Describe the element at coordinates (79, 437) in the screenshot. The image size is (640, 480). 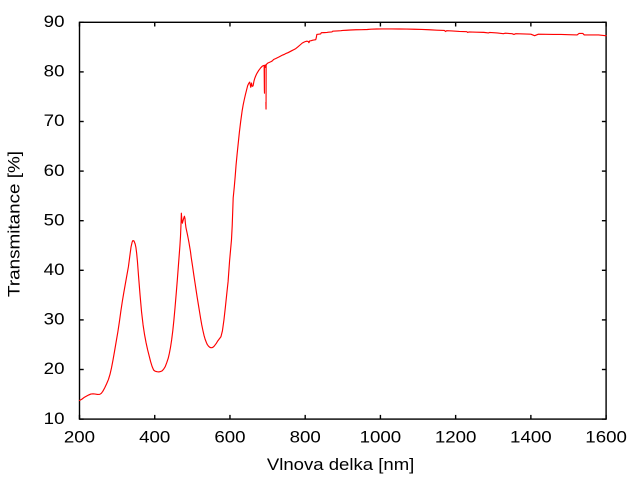
I see `svg-text: 200` at that location.